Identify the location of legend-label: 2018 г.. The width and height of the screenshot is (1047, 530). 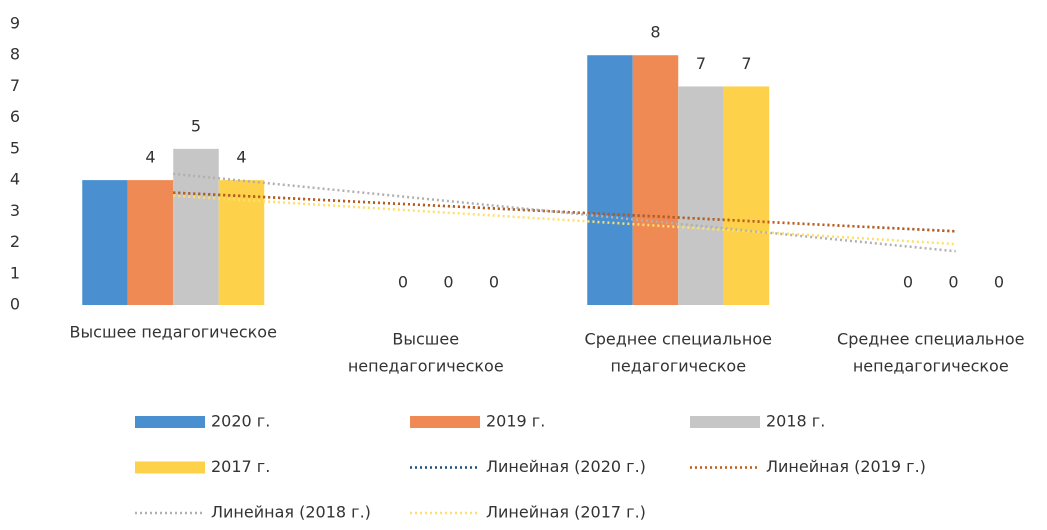
(795, 421).